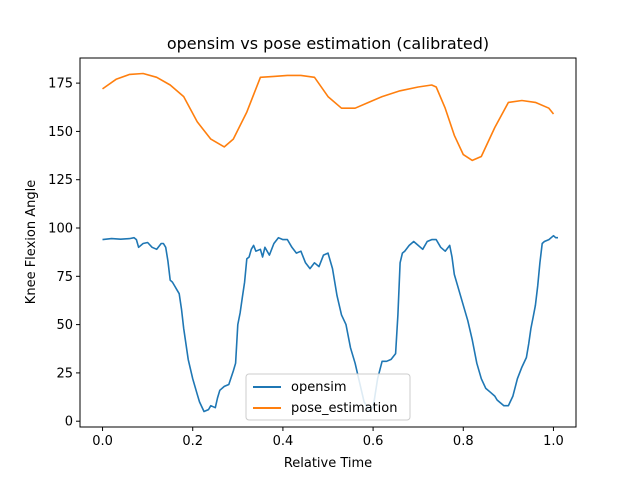 The image size is (640, 480). What do you see at coordinates (60, 180) in the screenshot?
I see `y-tick-label: 125` at bounding box center [60, 180].